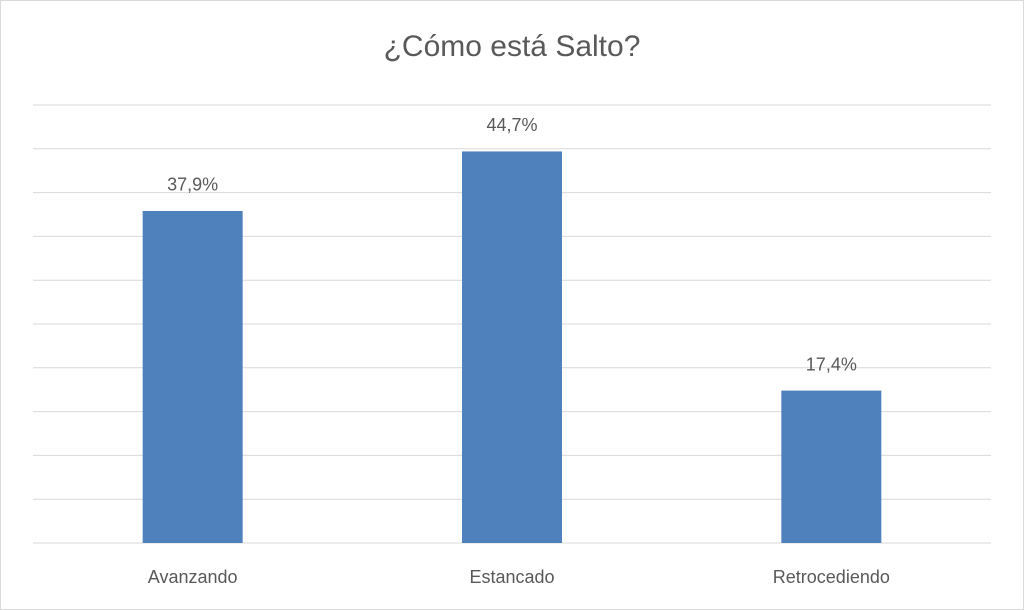 The width and height of the screenshot is (1024, 610). Describe the element at coordinates (193, 577) in the screenshot. I see `x-tick-label: Avanzando` at that location.